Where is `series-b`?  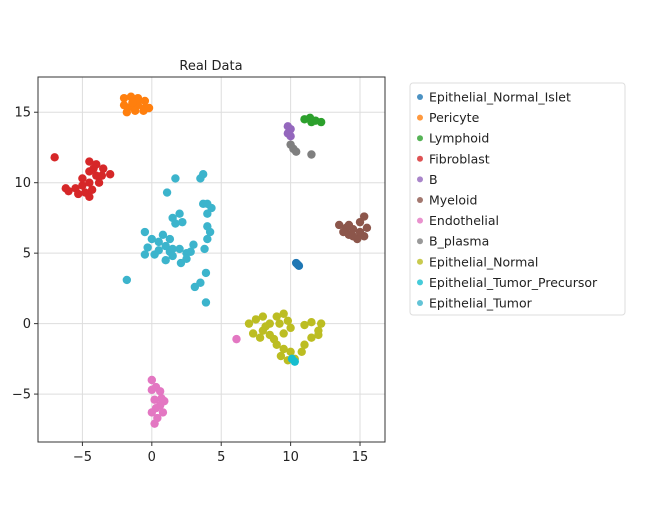
series-b is located at coordinates (289, 131).